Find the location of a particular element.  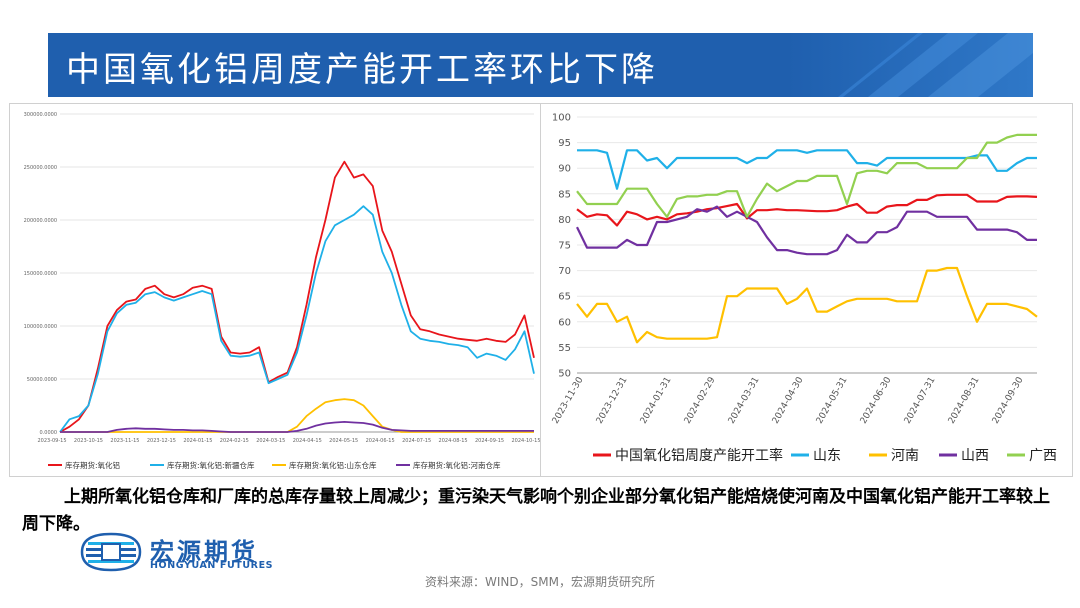

x-tick-label: 2024-08-31 is located at coordinates (964, 401).